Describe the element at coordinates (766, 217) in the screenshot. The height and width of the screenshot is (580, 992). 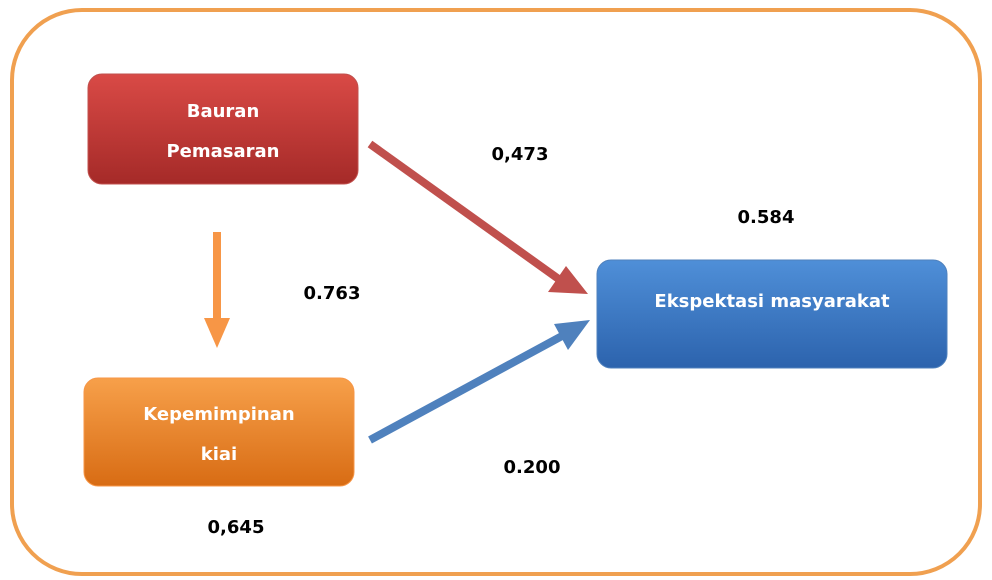
I see `annotation: 0.584` at that location.